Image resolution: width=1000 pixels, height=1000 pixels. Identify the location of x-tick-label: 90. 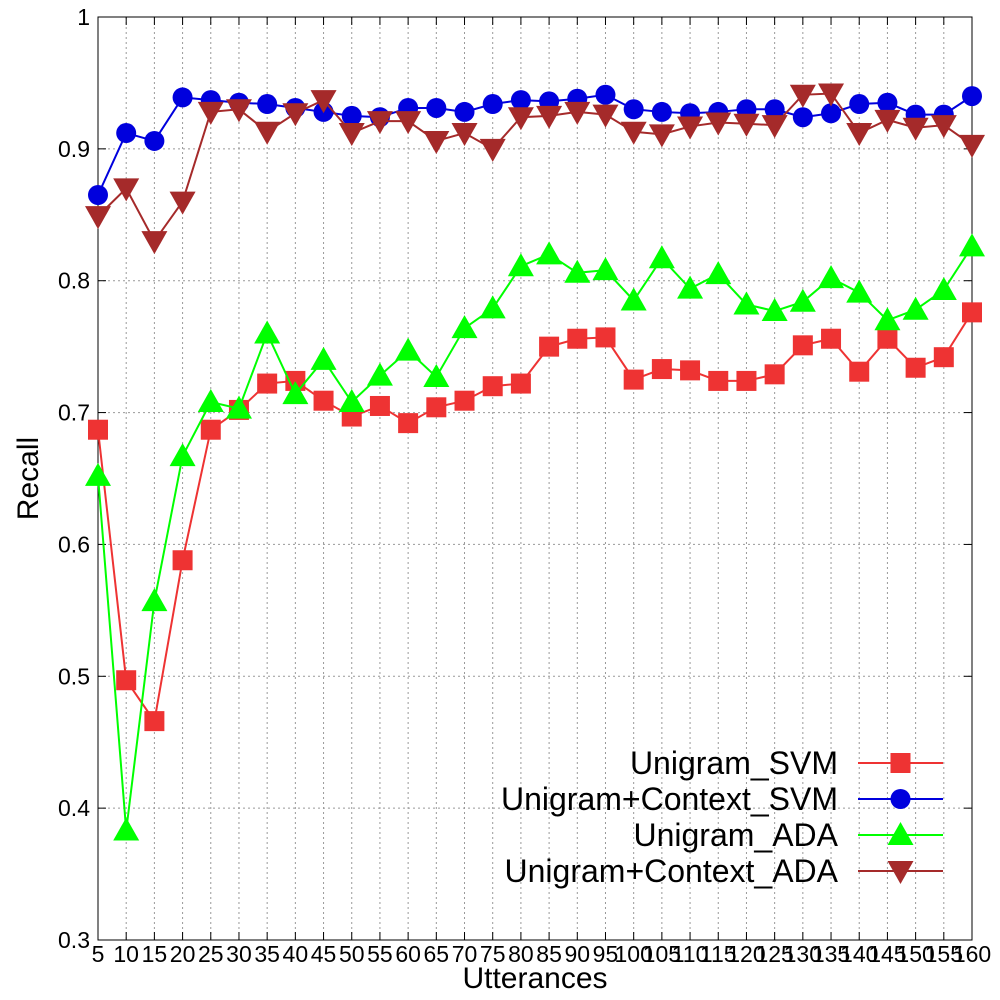
(577, 954).